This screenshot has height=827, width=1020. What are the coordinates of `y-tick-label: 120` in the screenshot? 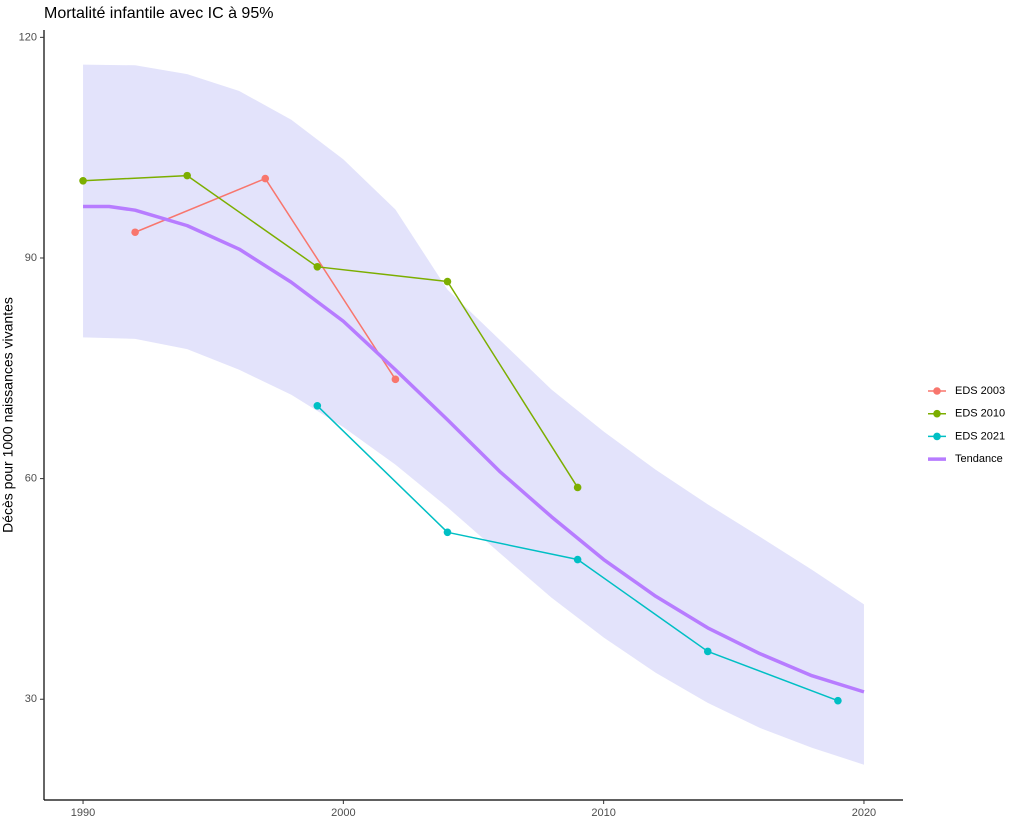 It's located at (28, 37).